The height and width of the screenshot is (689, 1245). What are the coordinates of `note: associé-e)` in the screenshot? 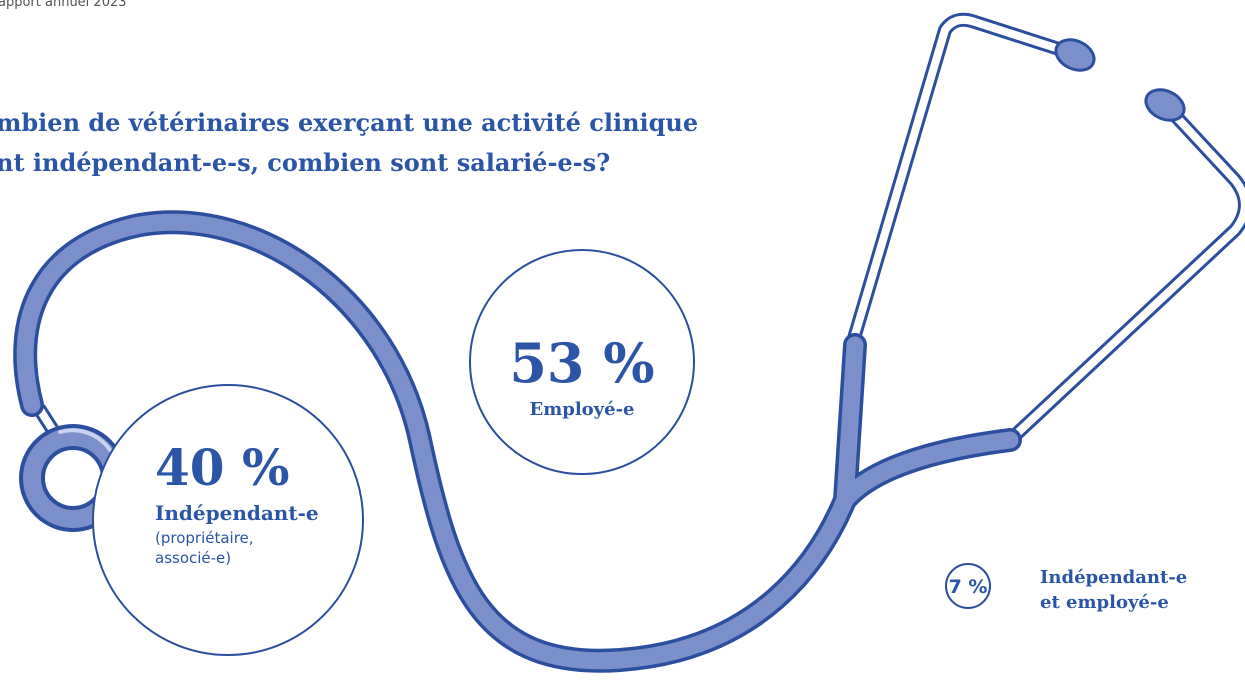 It's located at (193, 558).